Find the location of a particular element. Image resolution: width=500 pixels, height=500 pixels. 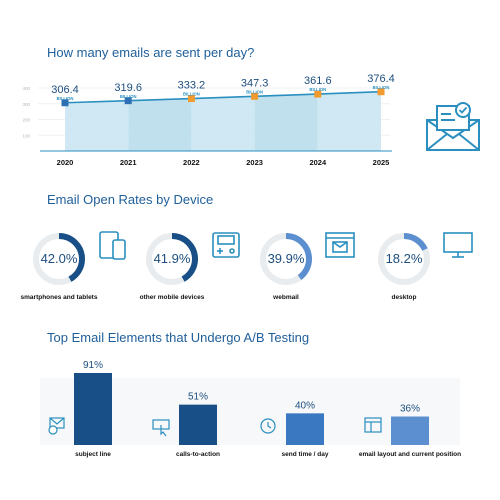

donut-label: other mobile devices is located at coordinates (172, 297).